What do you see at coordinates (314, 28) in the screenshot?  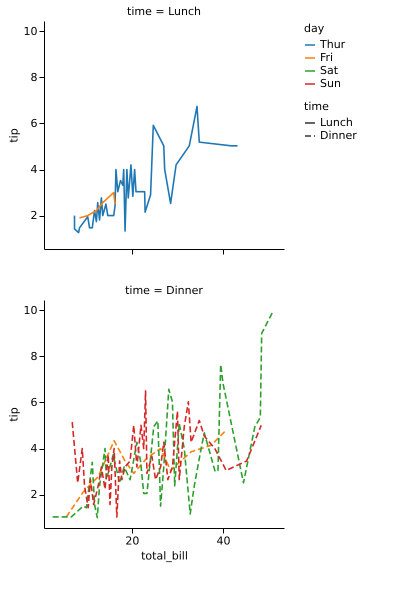 I see `legend-title: day` at bounding box center [314, 28].